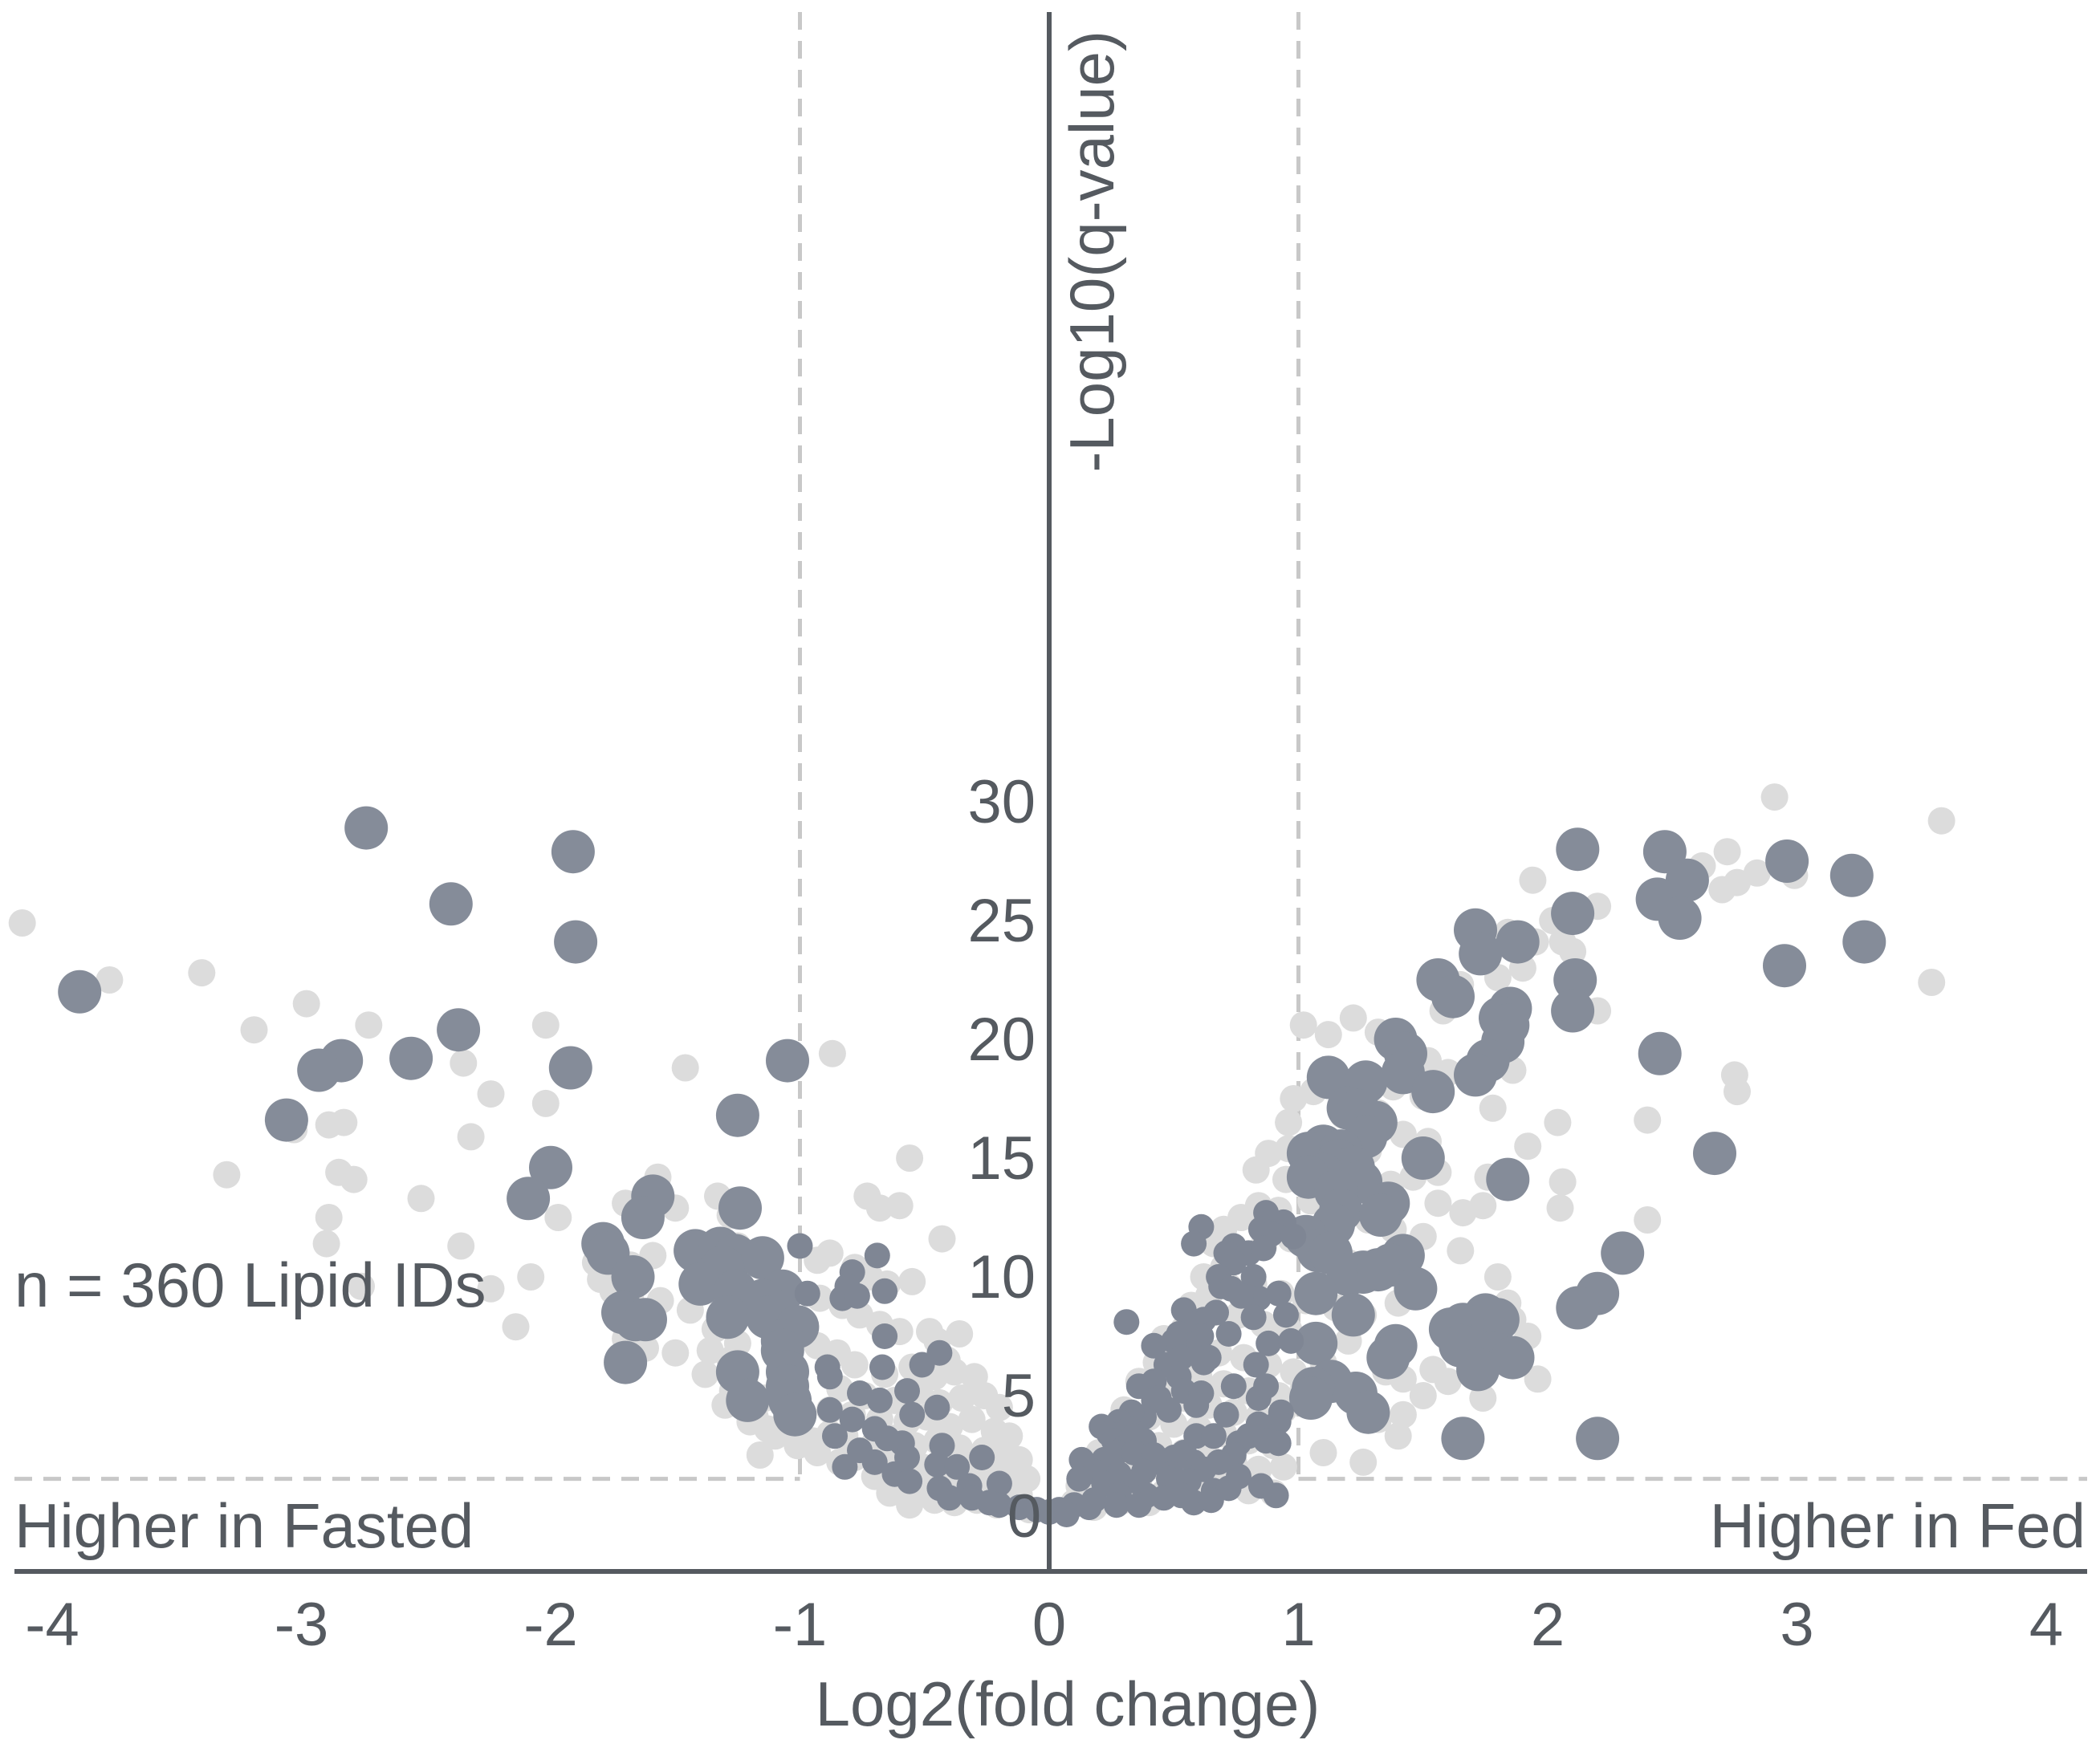 This screenshot has width=2100, height=1748. I want to click on y-tick-label: 15, so click(1001, 1159).